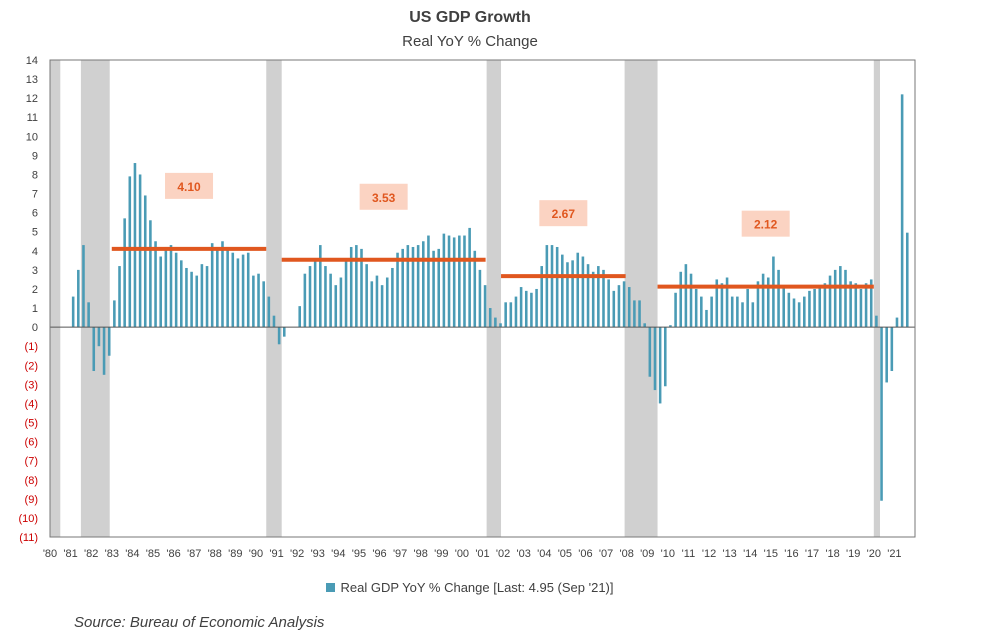 The height and width of the screenshot is (640, 1008). What do you see at coordinates (31, 366) in the screenshot?
I see `y-tick-label: (2)` at bounding box center [31, 366].